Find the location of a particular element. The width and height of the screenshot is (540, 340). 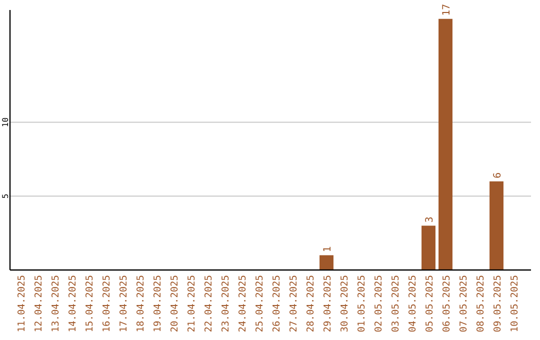

x-tick-label: 04.05.2025 is located at coordinates (413, 303).